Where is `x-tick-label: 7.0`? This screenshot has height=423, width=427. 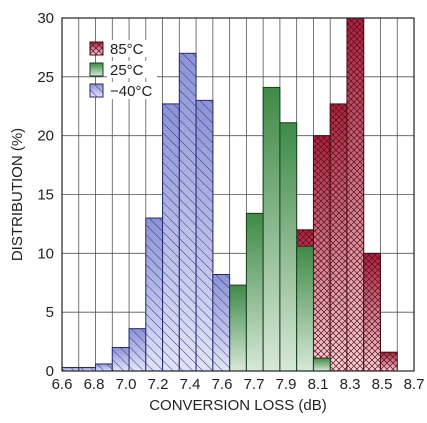
x-tick-label: 7.0 is located at coordinates (126, 384).